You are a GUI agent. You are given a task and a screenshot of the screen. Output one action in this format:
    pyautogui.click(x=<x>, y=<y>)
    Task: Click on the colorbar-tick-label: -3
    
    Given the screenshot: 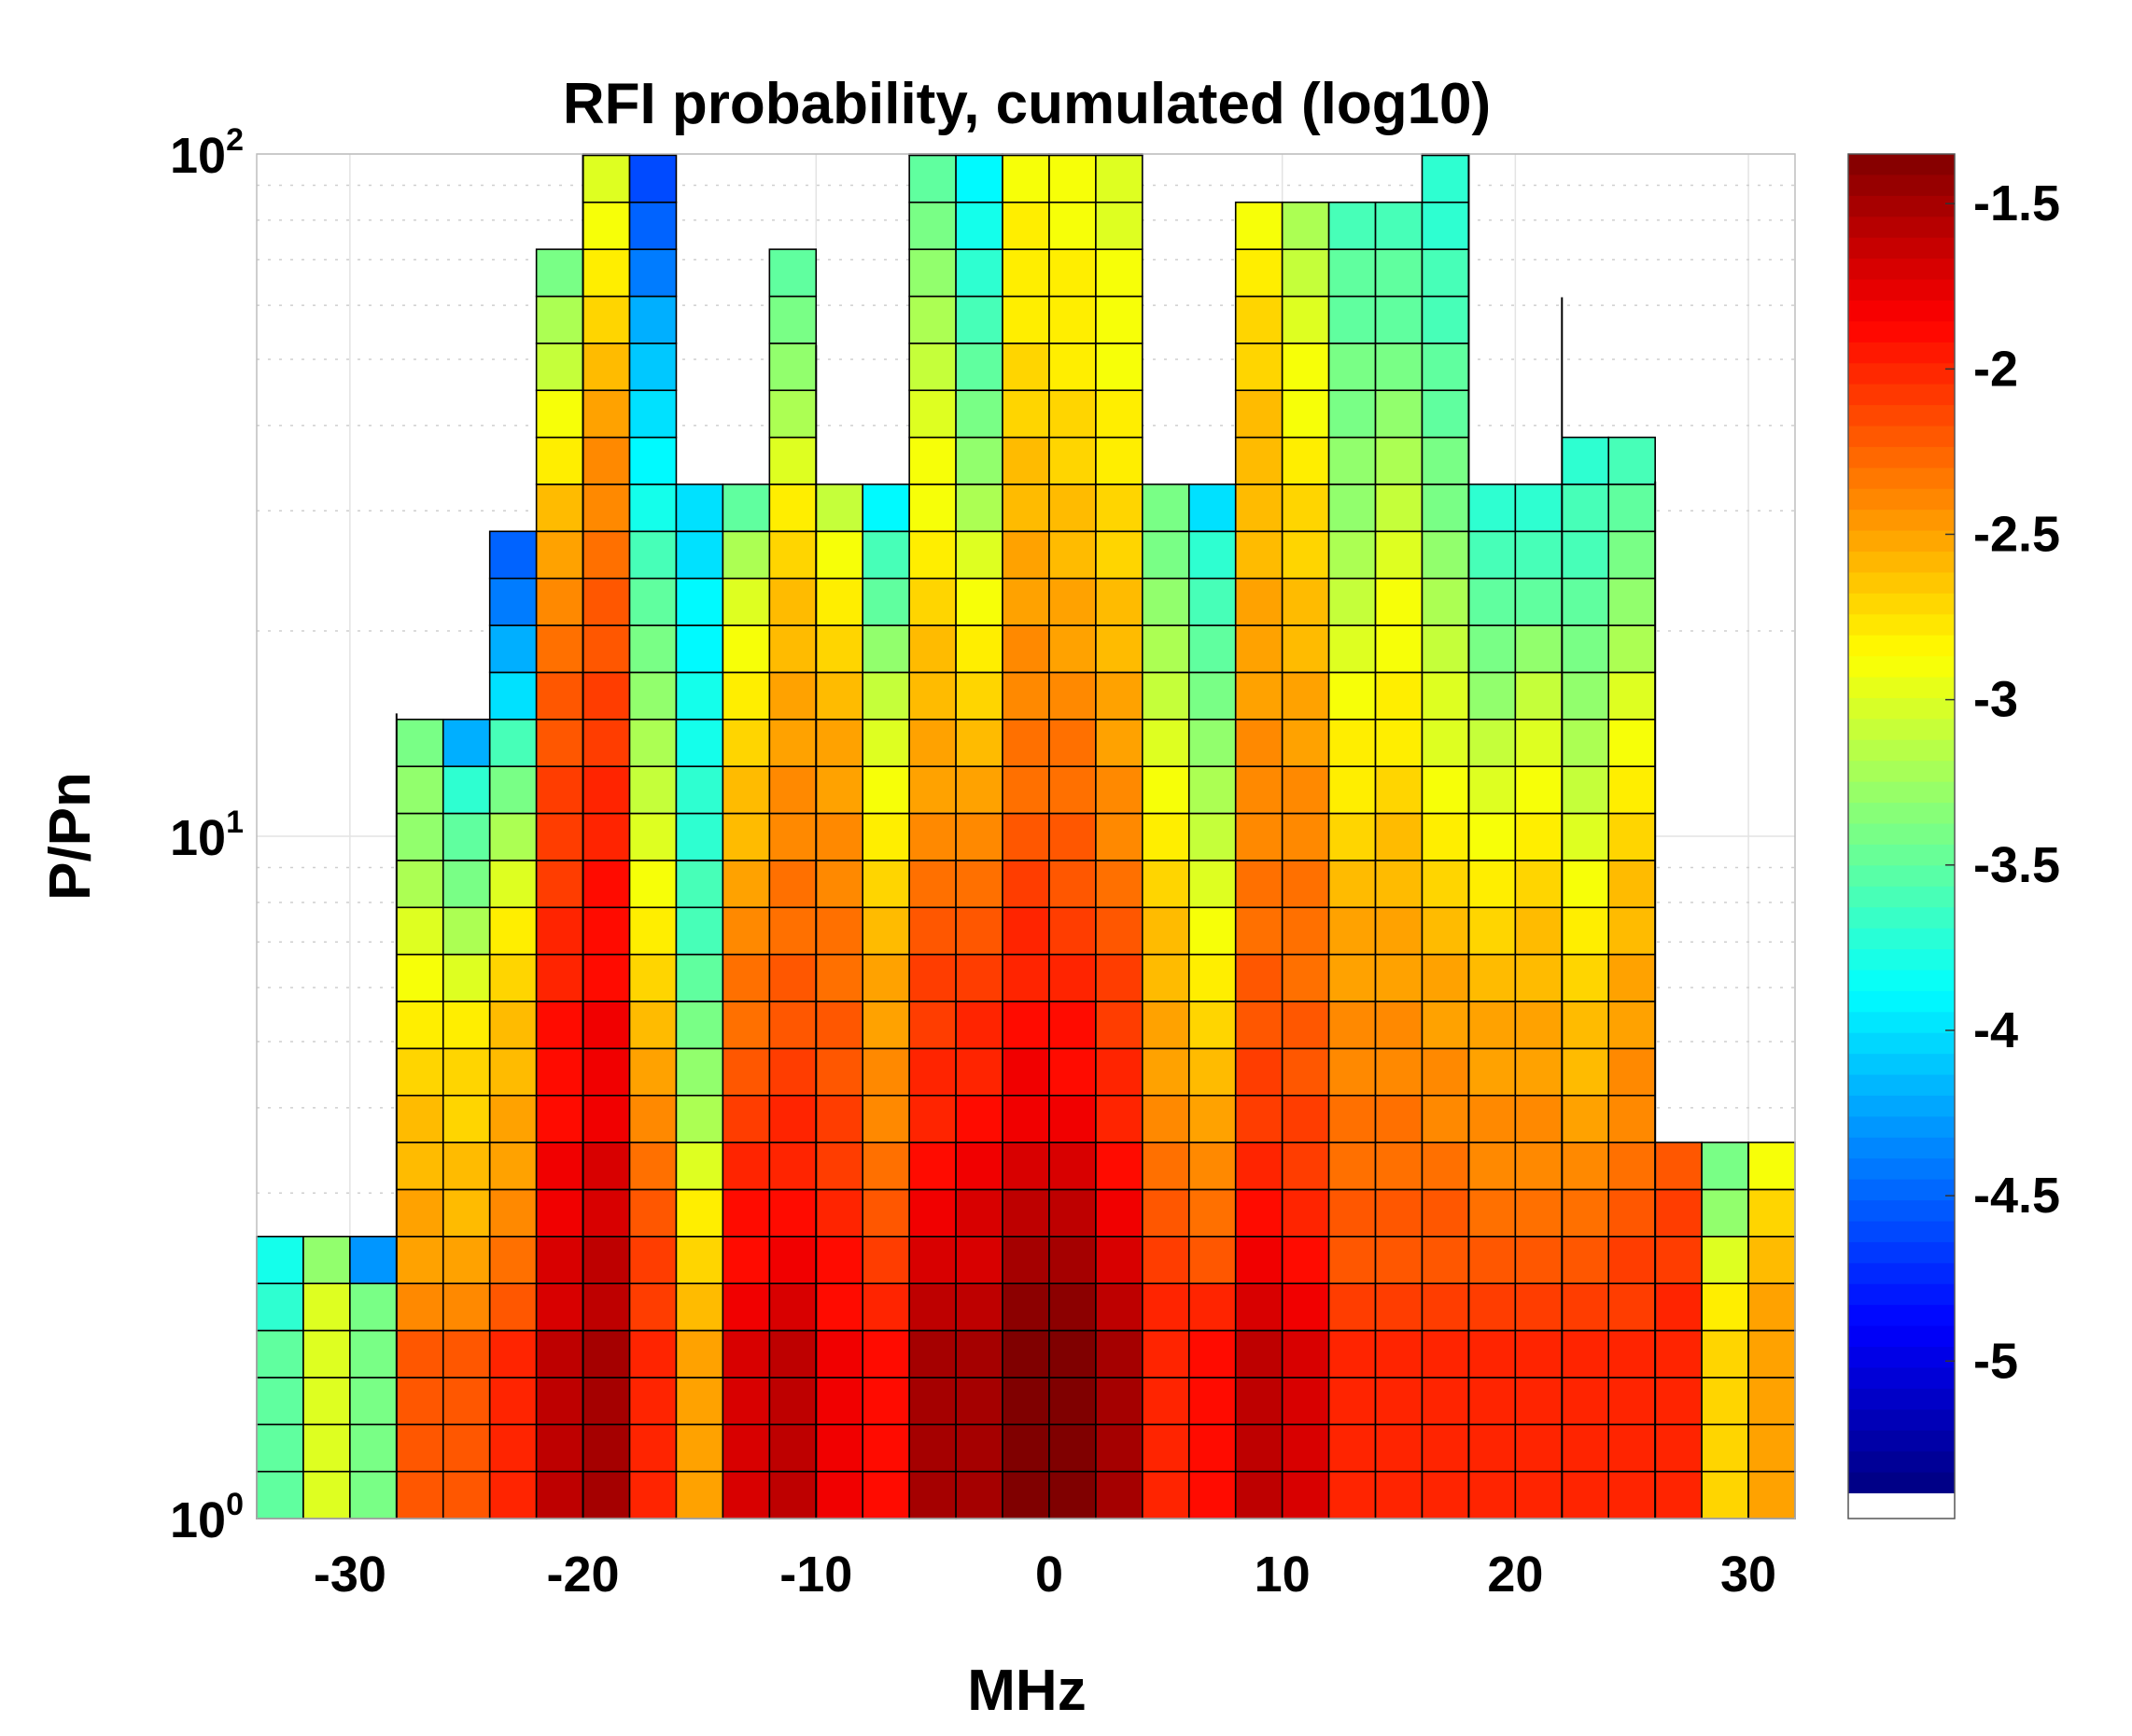 What is the action you would take?
    pyautogui.click(x=1996, y=700)
    